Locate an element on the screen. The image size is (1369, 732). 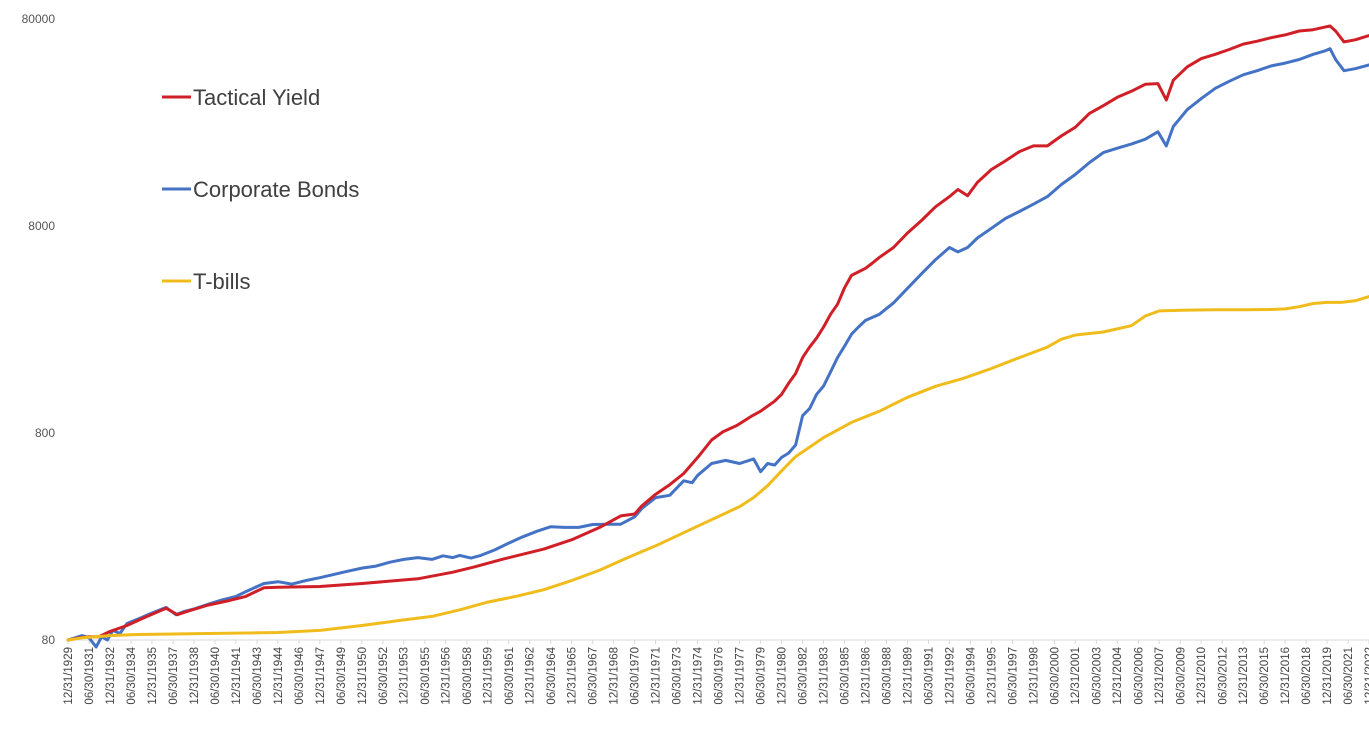
x-tick-label: 06/30/1970 is located at coordinates (636, 676).